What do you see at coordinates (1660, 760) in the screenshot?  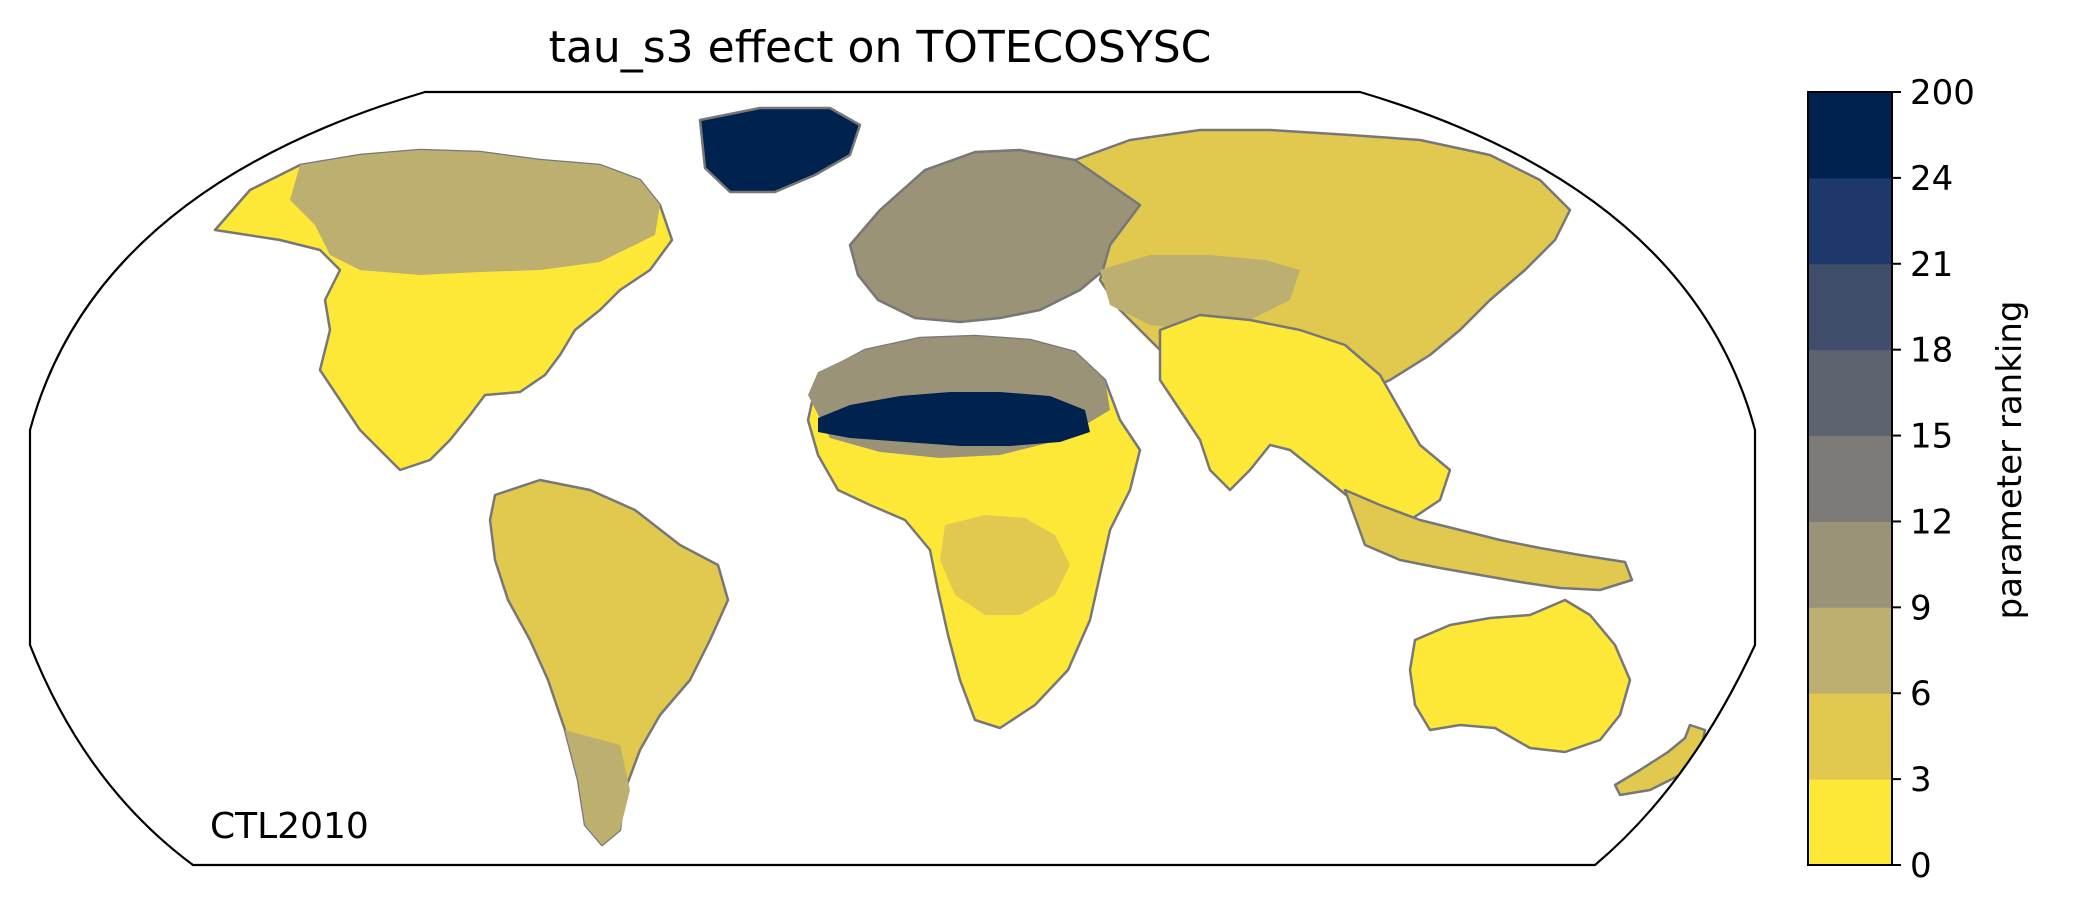 I see `region-new-zealand` at bounding box center [1660, 760].